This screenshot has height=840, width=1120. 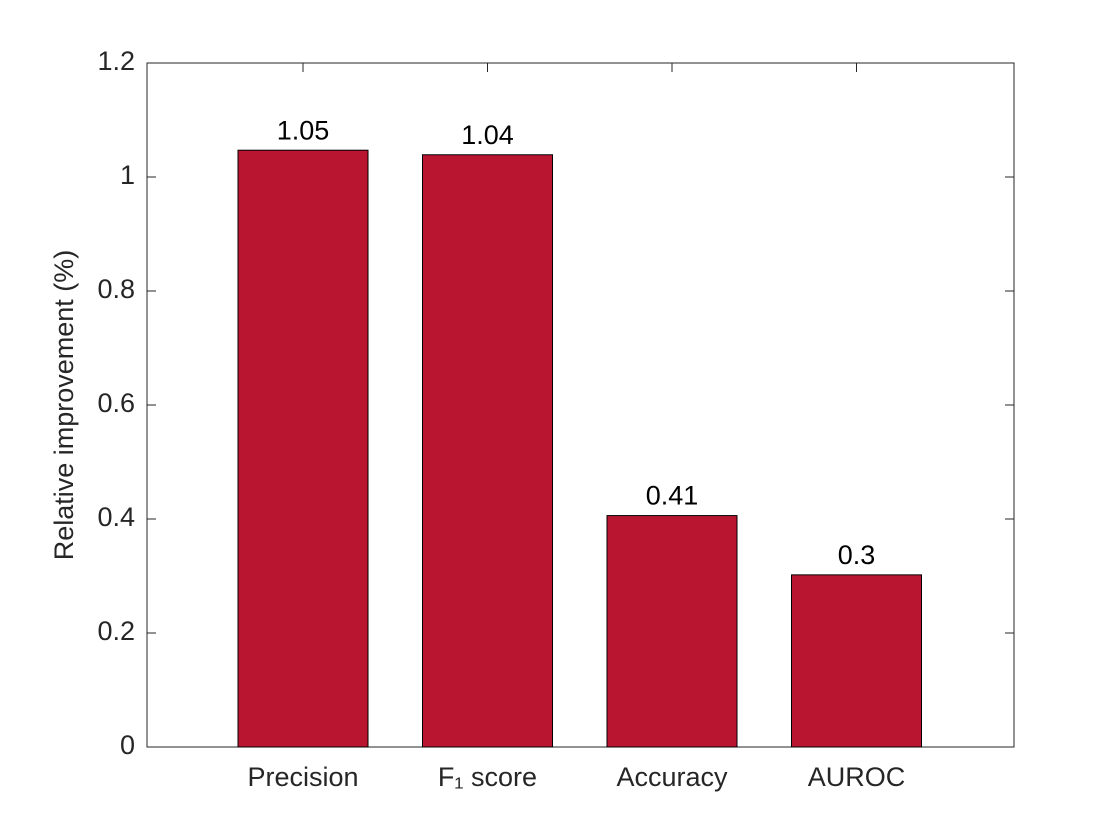 What do you see at coordinates (303, 130) in the screenshot?
I see `value-label: 1.05` at bounding box center [303, 130].